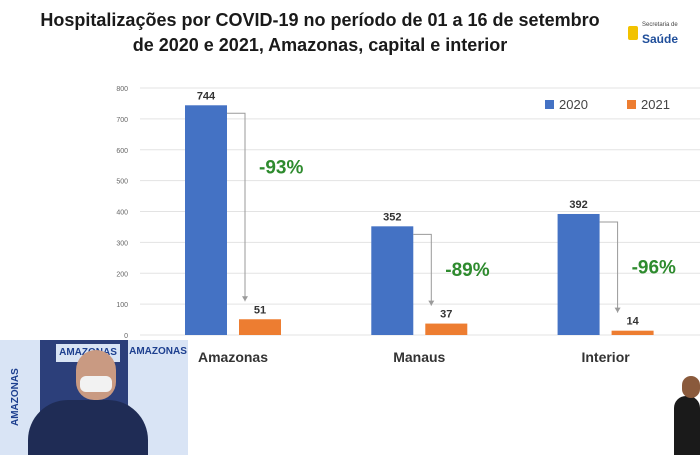  I want to click on sign-language-interpreter, so click(686, 415).